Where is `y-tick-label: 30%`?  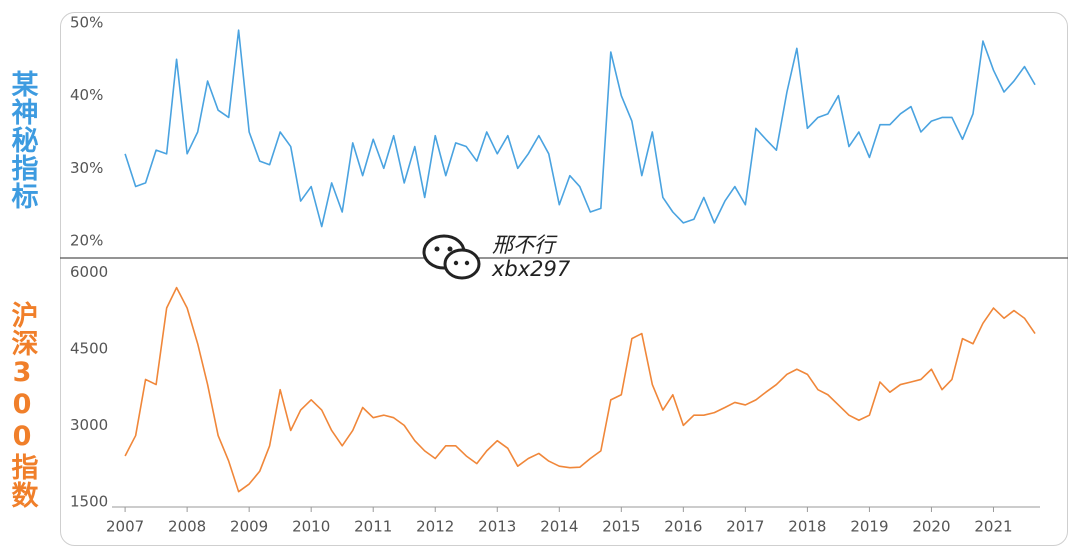 y-tick-label: 30% is located at coordinates (86, 168).